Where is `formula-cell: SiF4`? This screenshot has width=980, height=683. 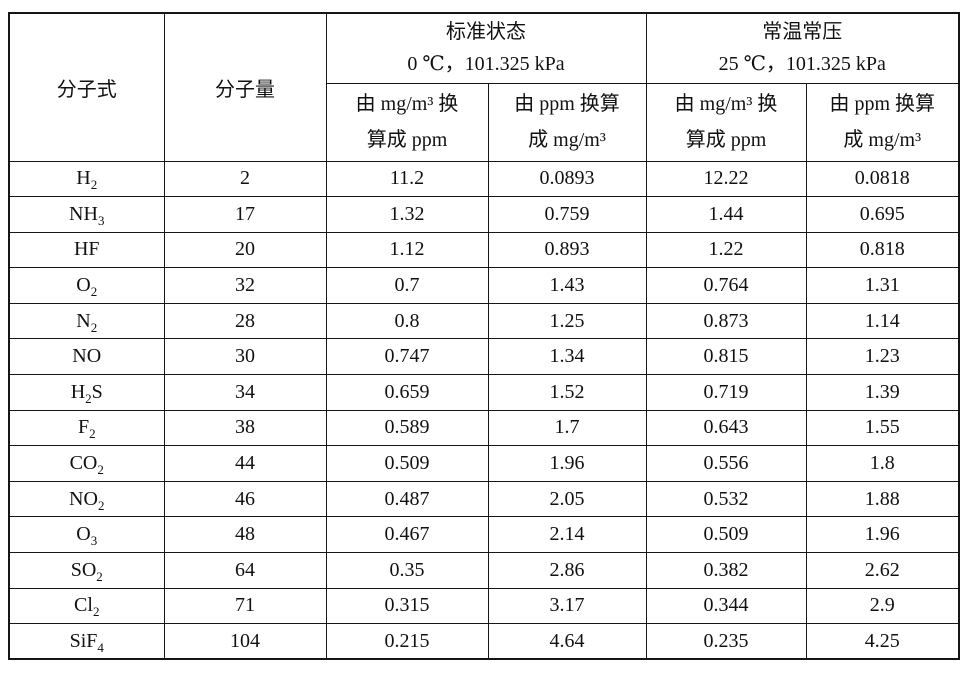
formula-cell: SiF4 is located at coordinates (86, 641).